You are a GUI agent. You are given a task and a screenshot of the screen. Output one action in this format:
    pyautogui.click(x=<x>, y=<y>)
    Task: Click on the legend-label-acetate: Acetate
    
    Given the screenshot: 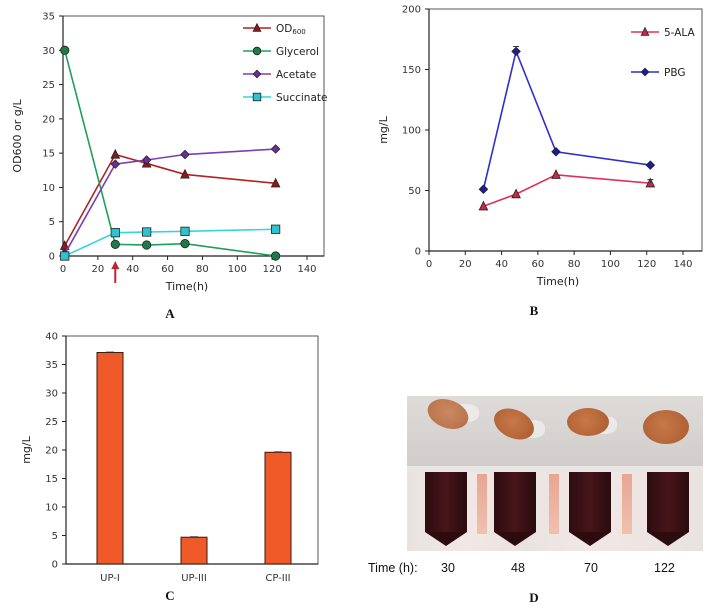 What is the action you would take?
    pyautogui.click(x=296, y=75)
    